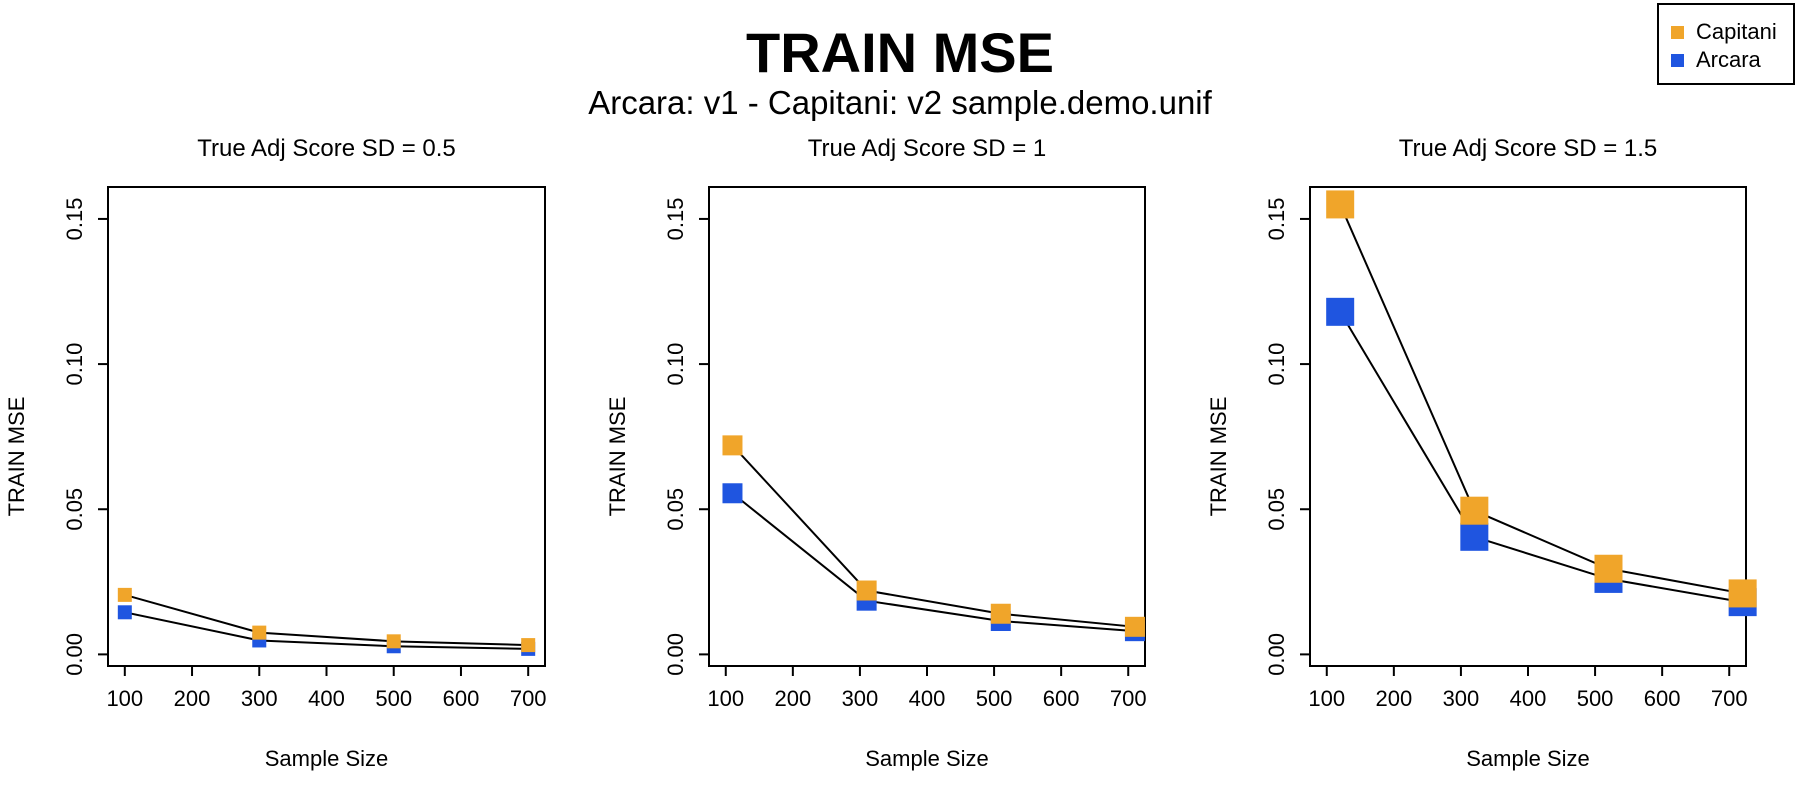  I want to click on panel-title: True Adj Score SD = 0.5, so click(326, 148).